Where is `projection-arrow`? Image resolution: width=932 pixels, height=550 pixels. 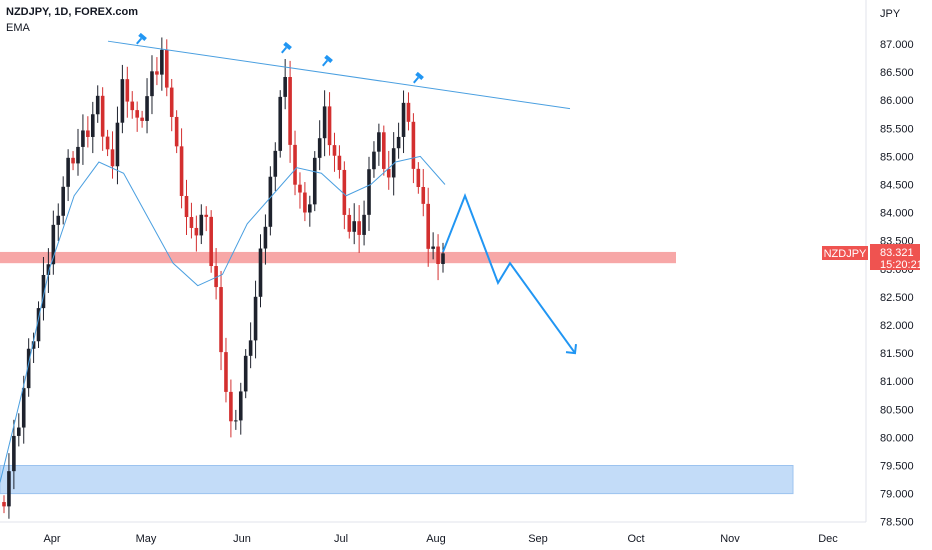 projection-arrow is located at coordinates (509, 273).